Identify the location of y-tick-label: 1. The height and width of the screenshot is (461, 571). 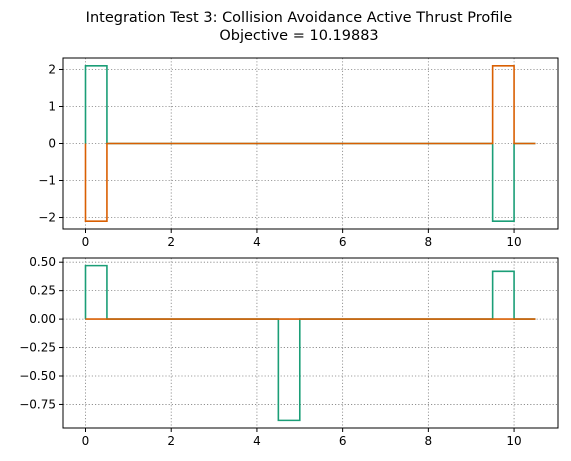
(52, 106).